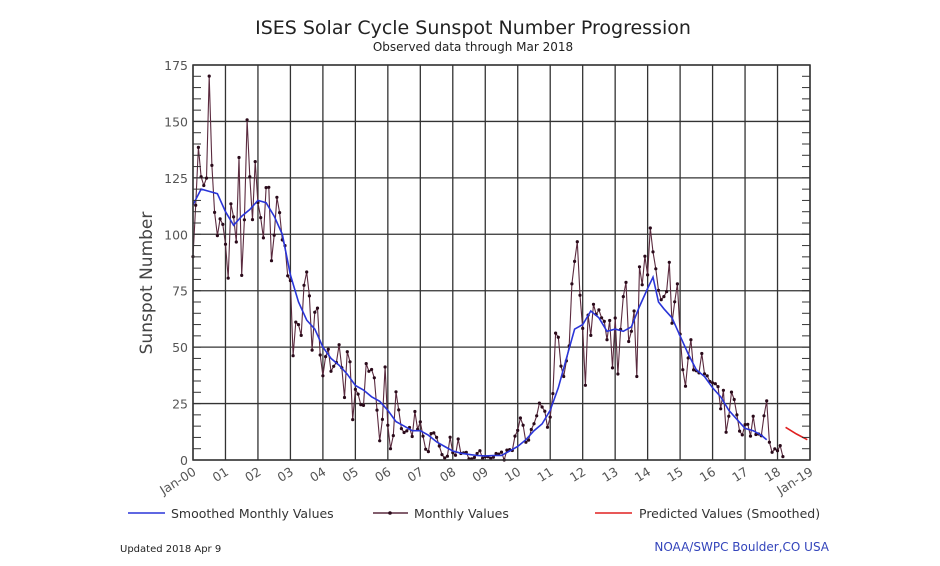 This screenshot has width=940, height=566. What do you see at coordinates (741, 547) in the screenshot?
I see `credit-note: NOAA/SWPC Boulder,CO USA` at bounding box center [741, 547].